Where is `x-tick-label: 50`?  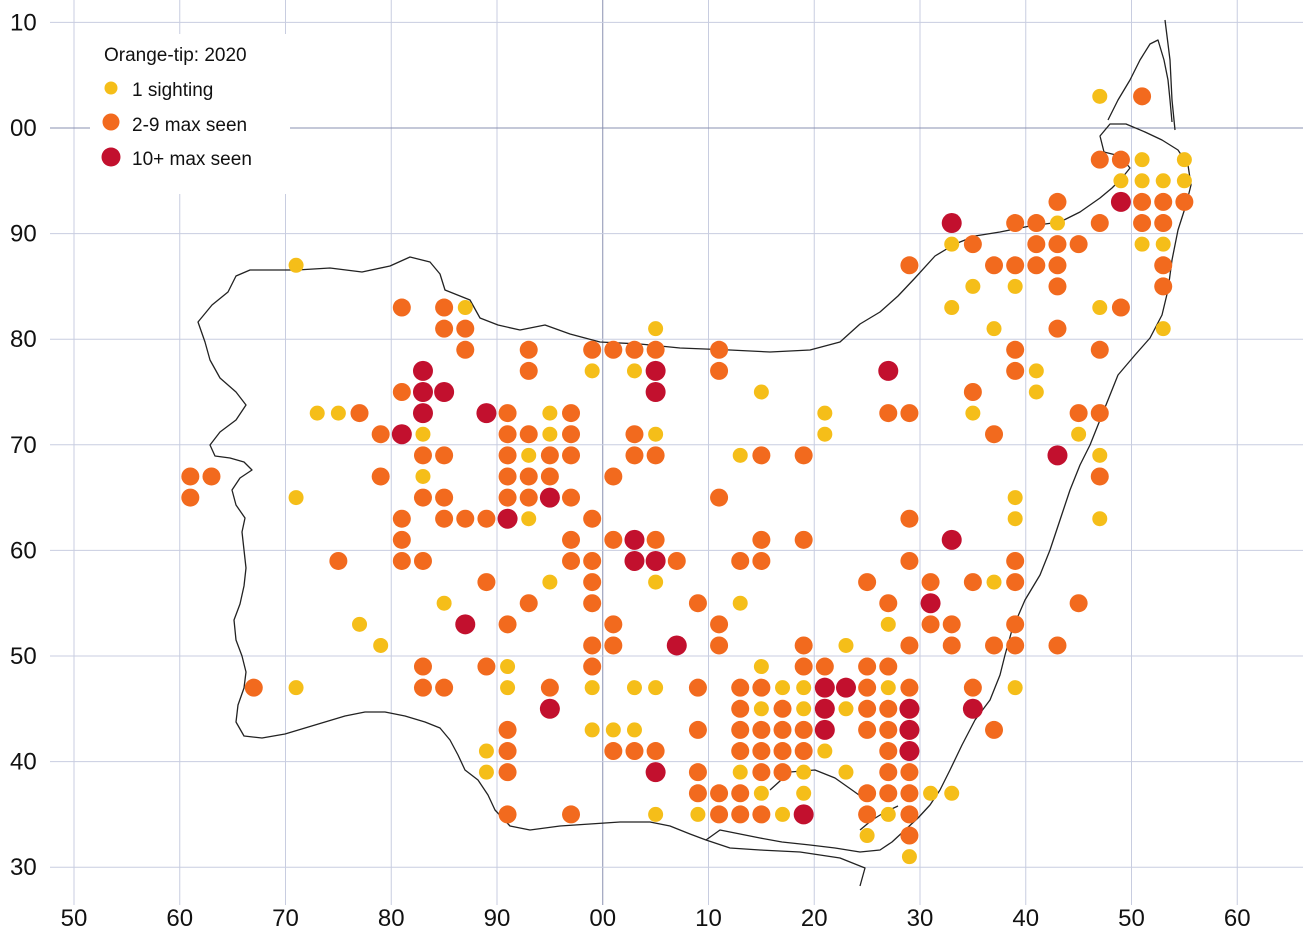
x-tick-label: 50 is located at coordinates (1131, 918).